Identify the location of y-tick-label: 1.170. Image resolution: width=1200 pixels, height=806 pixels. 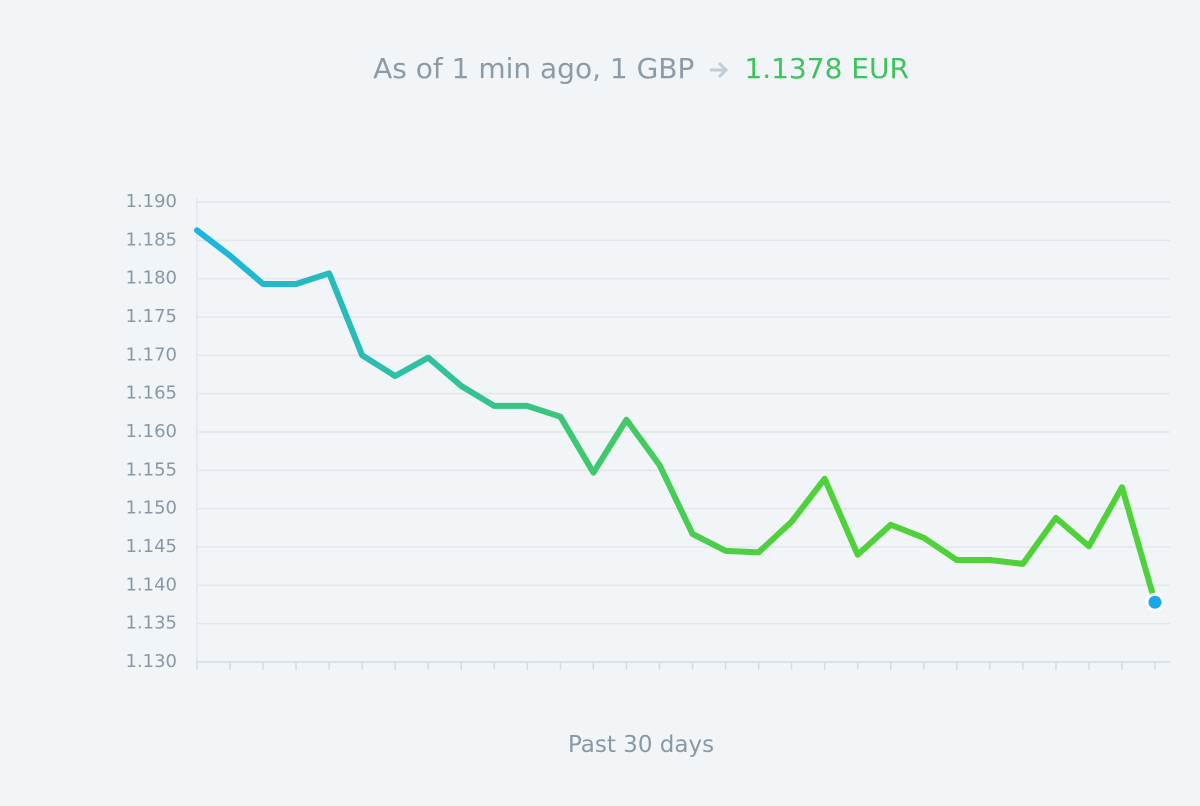
(151, 354).